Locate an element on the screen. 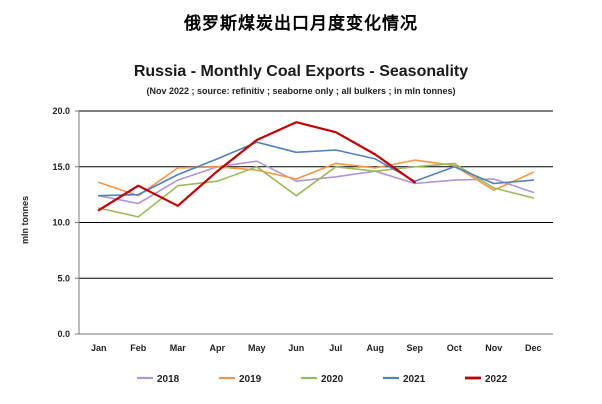 This screenshot has height=404, width=602. y-tick-label: 20.0 is located at coordinates (61, 111).